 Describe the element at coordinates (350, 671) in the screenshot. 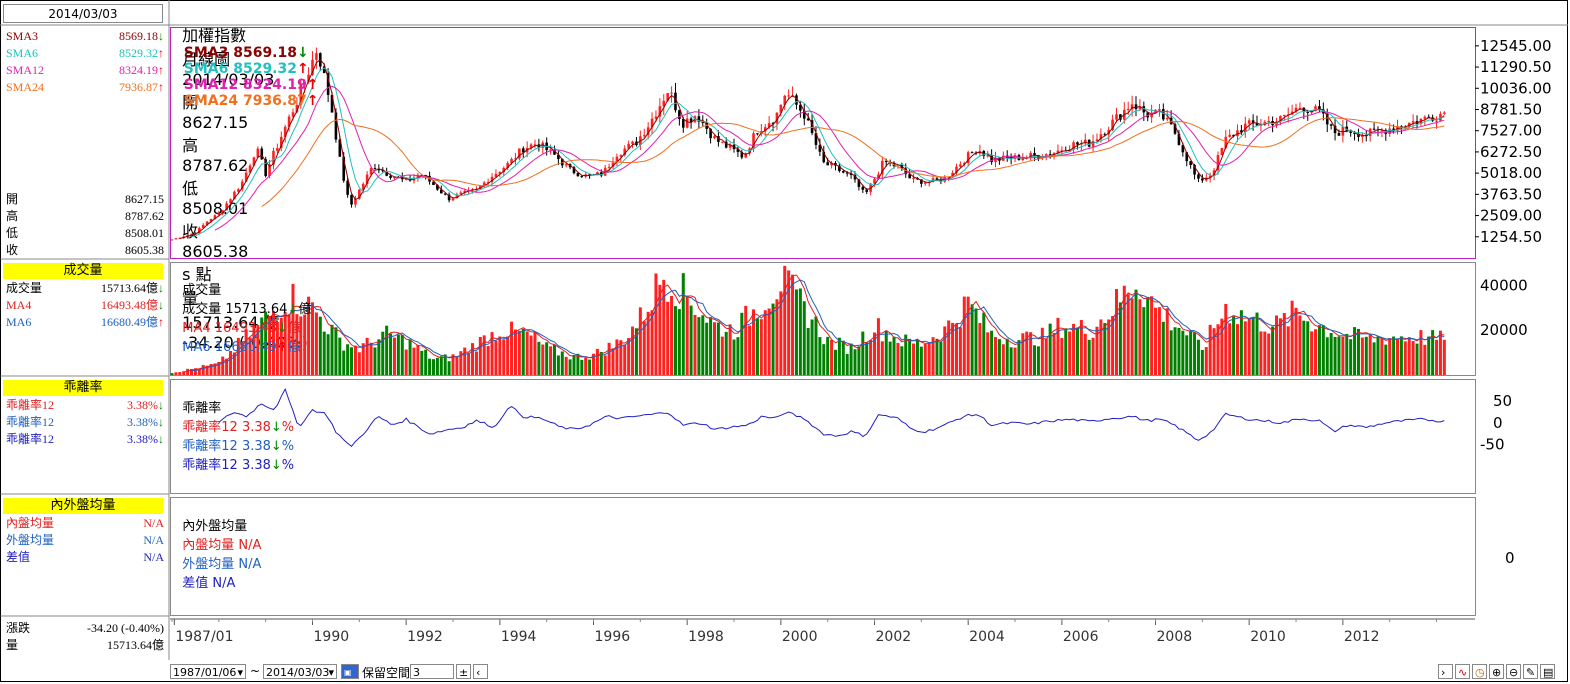

I see `apply-icon: ▣` at that location.